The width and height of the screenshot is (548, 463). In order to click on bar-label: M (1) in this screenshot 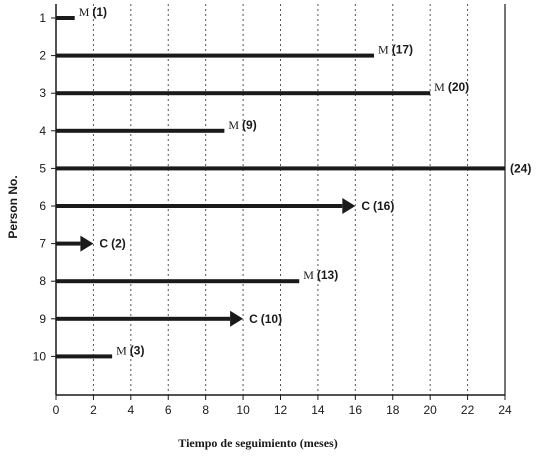, I will do `click(93, 12)`.